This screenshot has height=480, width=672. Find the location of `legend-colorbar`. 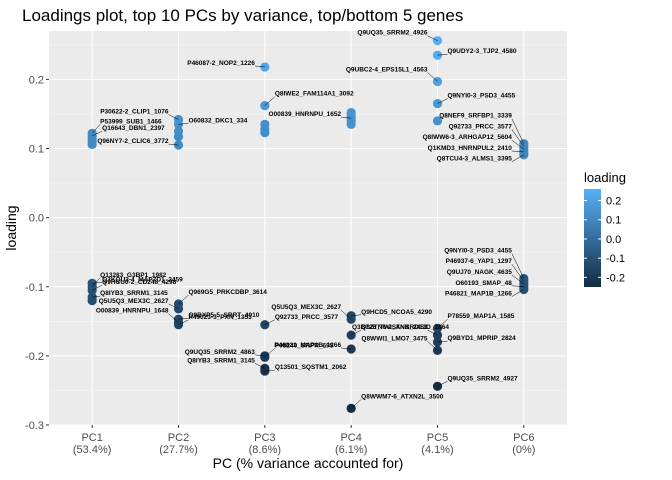

legend-colorbar is located at coordinates (592, 238).